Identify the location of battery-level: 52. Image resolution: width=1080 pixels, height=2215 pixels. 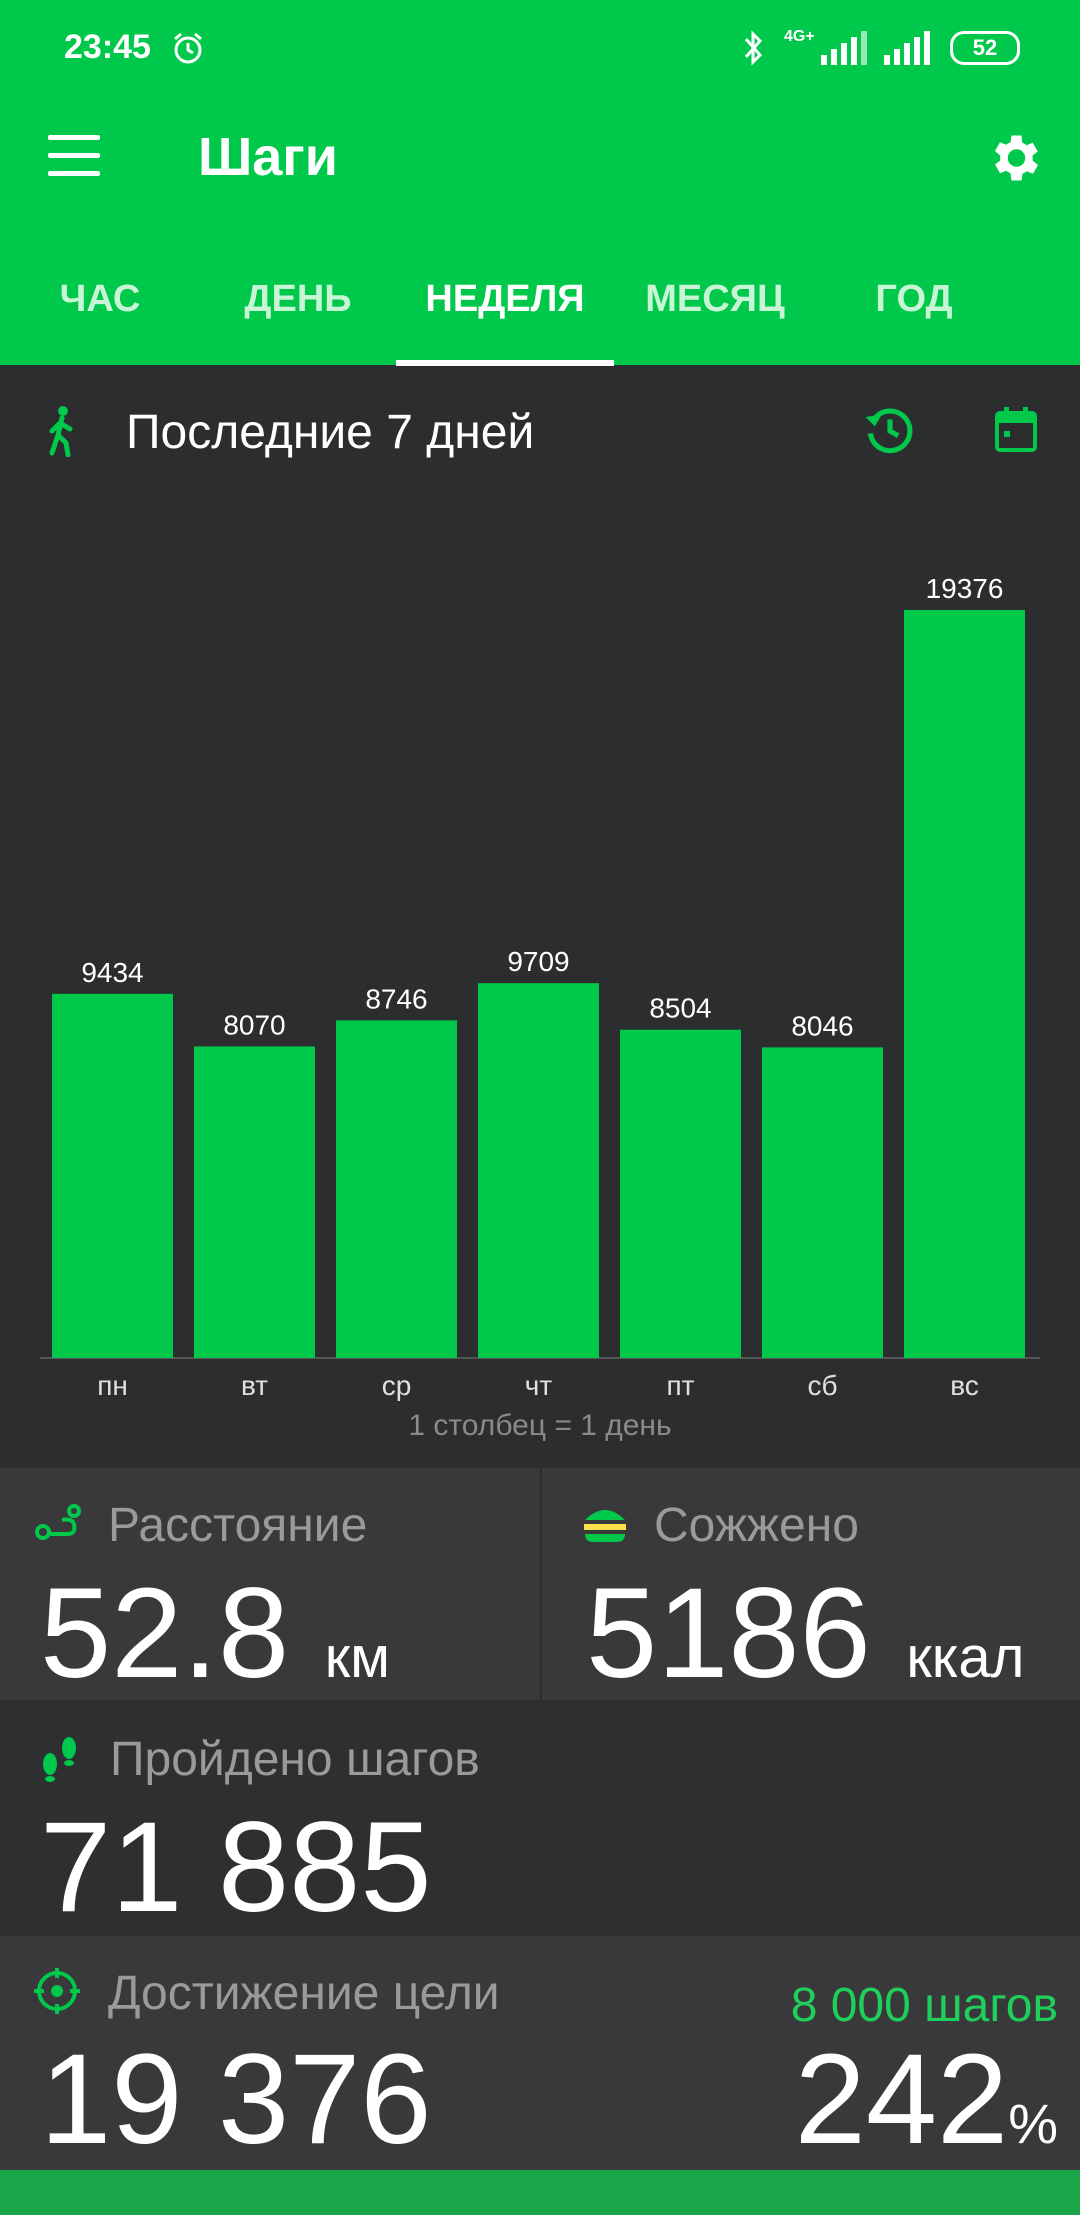
(985, 47).